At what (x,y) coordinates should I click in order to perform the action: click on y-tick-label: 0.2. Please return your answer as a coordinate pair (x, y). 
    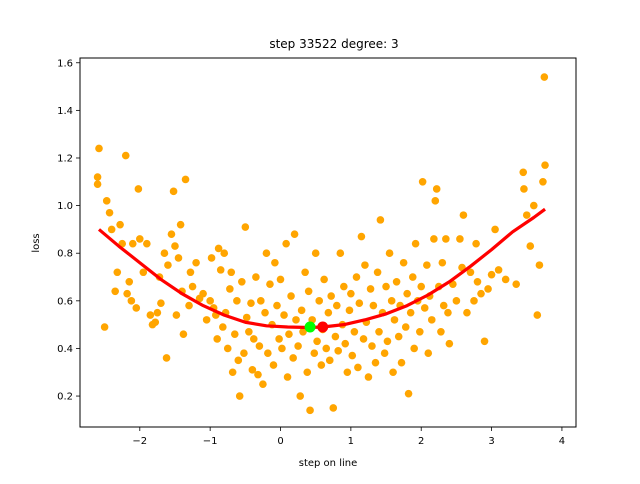
    Looking at the image, I should click on (65, 397).